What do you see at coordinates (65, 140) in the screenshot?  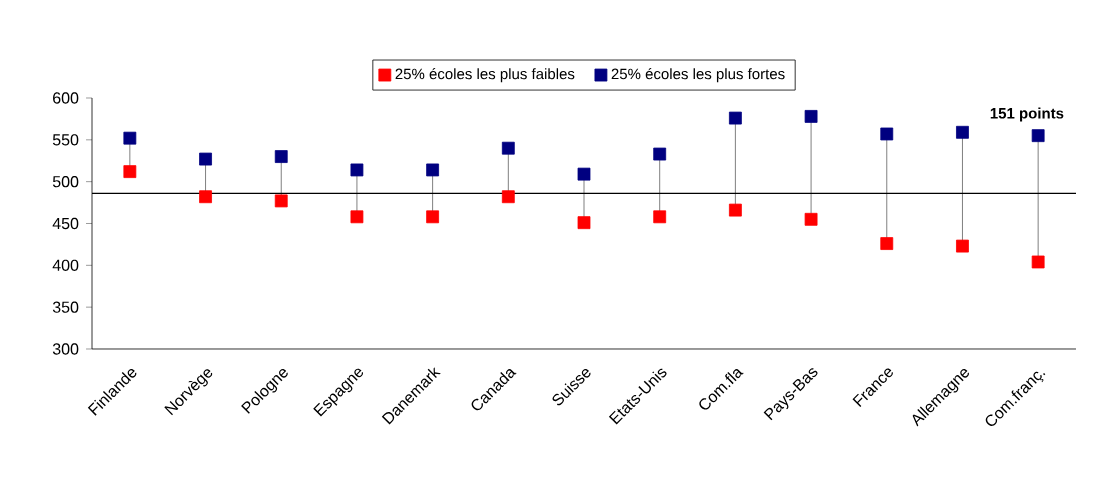 I see `y-tick-label: 550` at bounding box center [65, 140].